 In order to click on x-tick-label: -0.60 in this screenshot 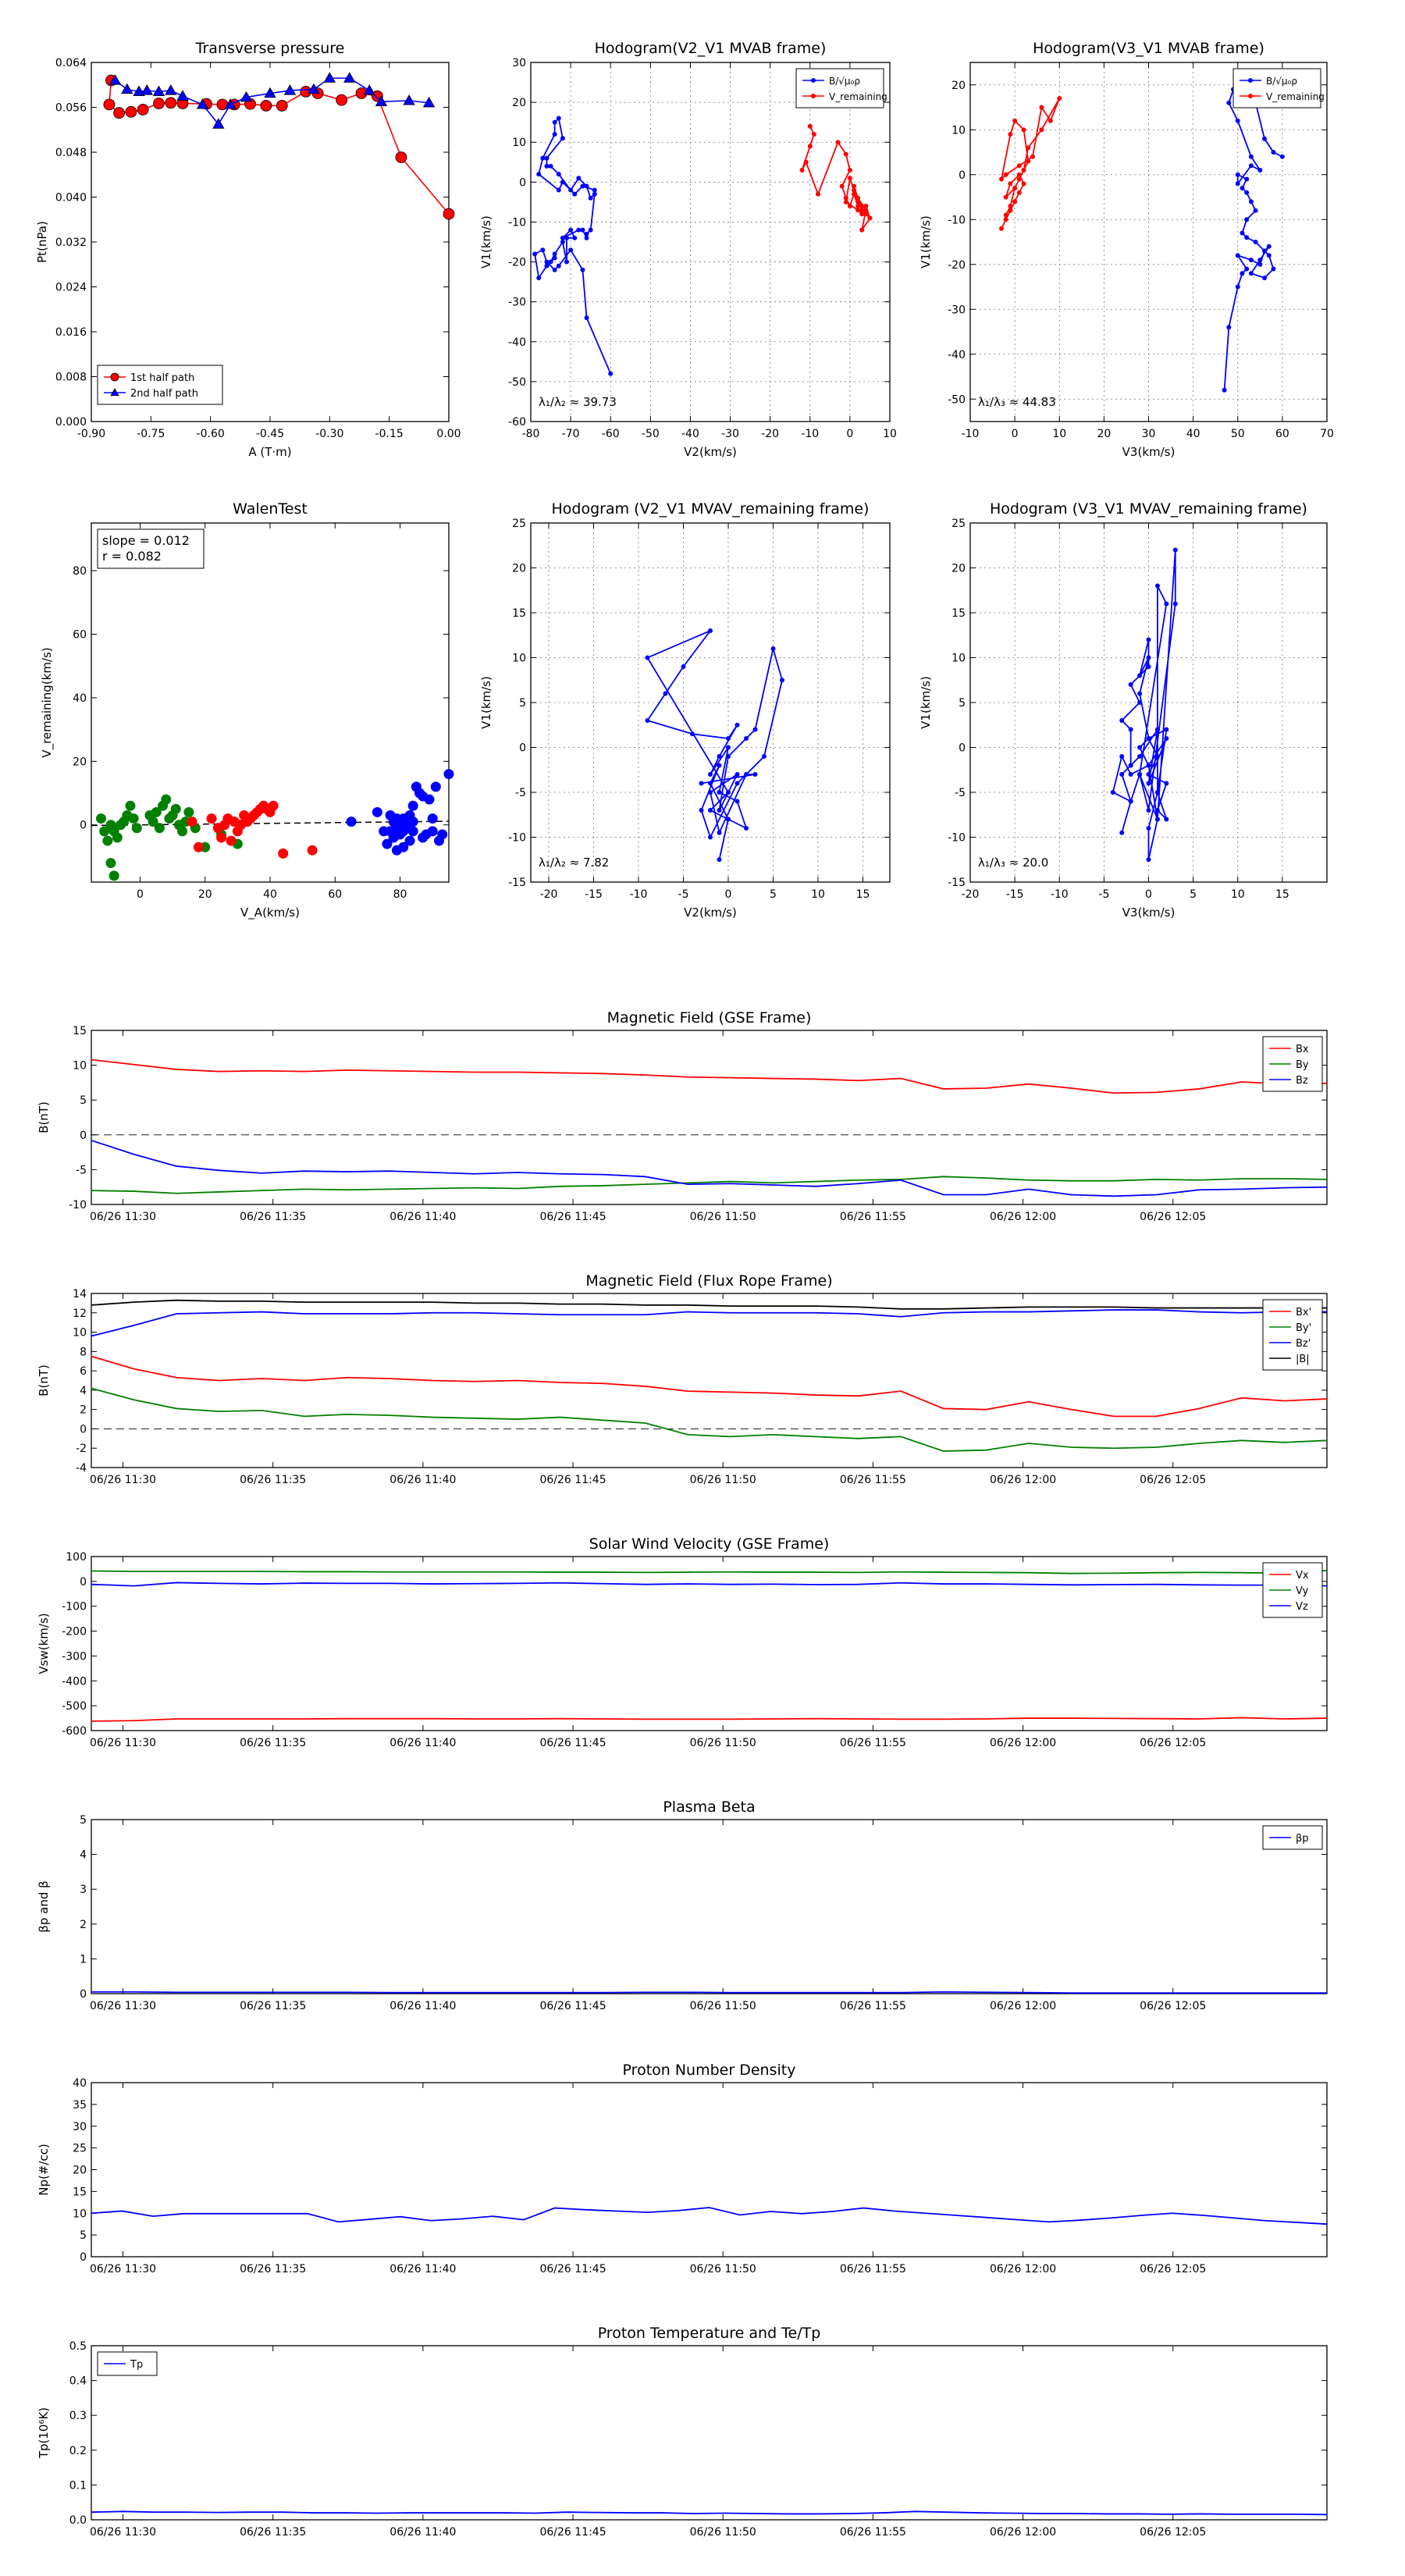, I will do `click(211, 434)`.